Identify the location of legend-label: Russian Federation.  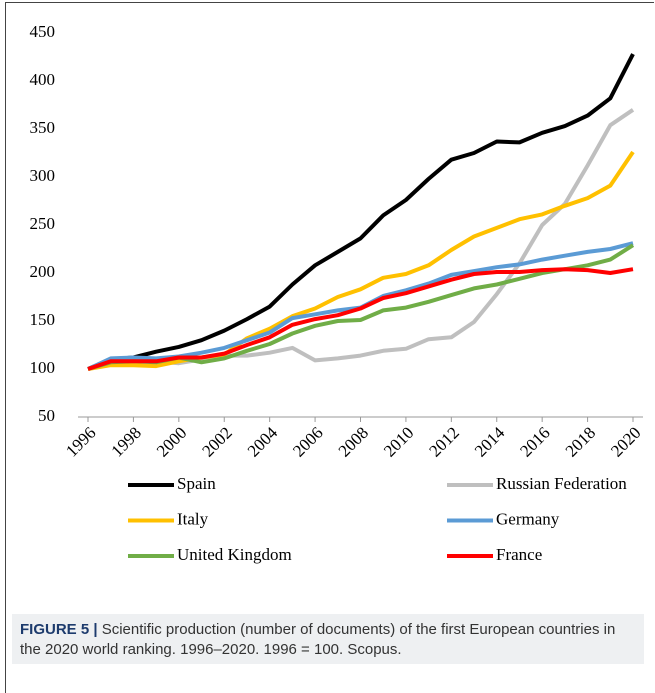
(561, 483).